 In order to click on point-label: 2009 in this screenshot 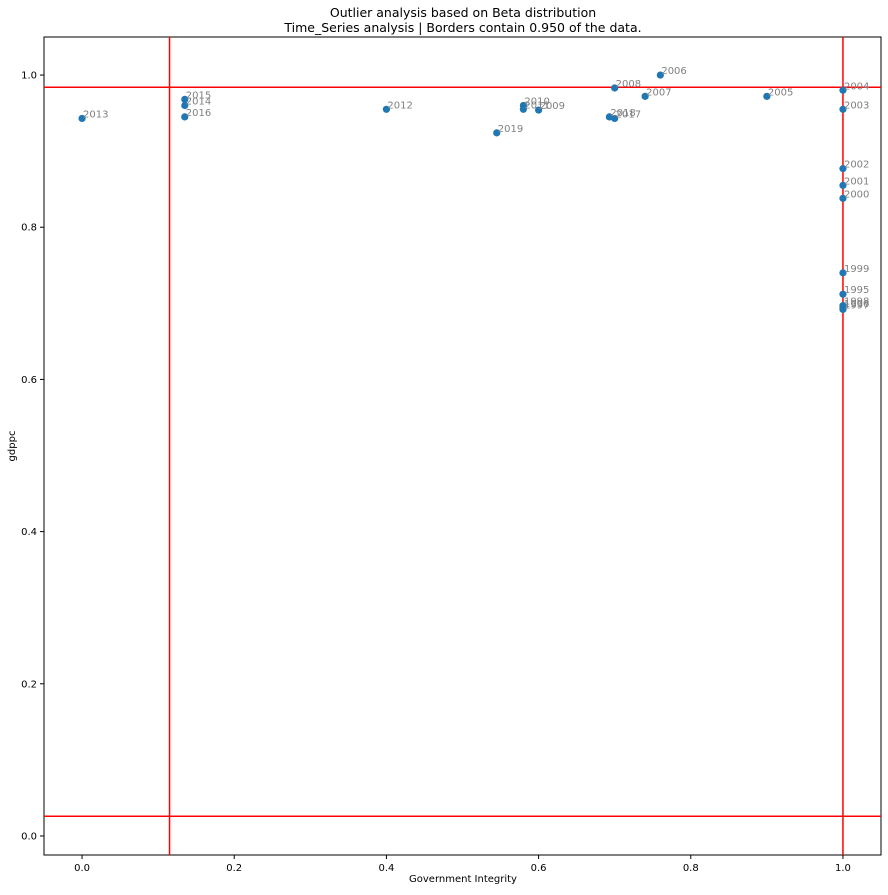, I will do `click(552, 106)`.